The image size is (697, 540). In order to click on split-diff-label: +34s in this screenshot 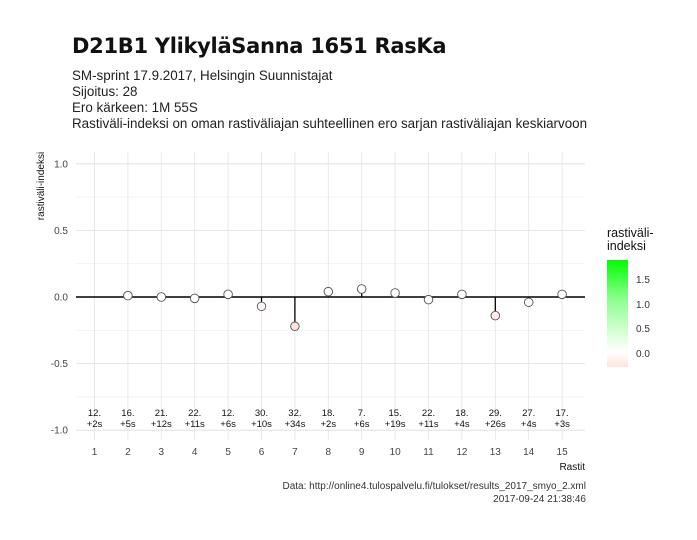, I will do `click(294, 424)`.